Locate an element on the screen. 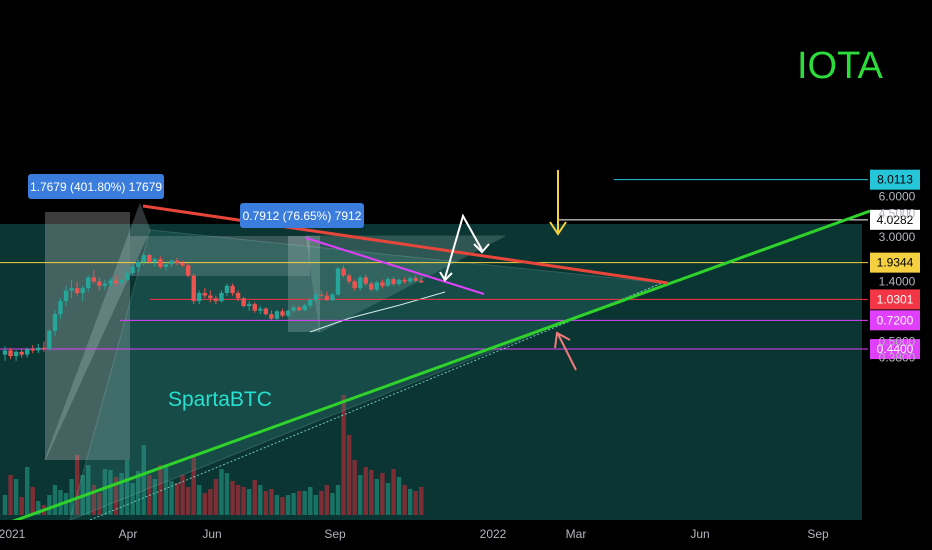  price-level-label: 1.0301 is located at coordinates (895, 299).